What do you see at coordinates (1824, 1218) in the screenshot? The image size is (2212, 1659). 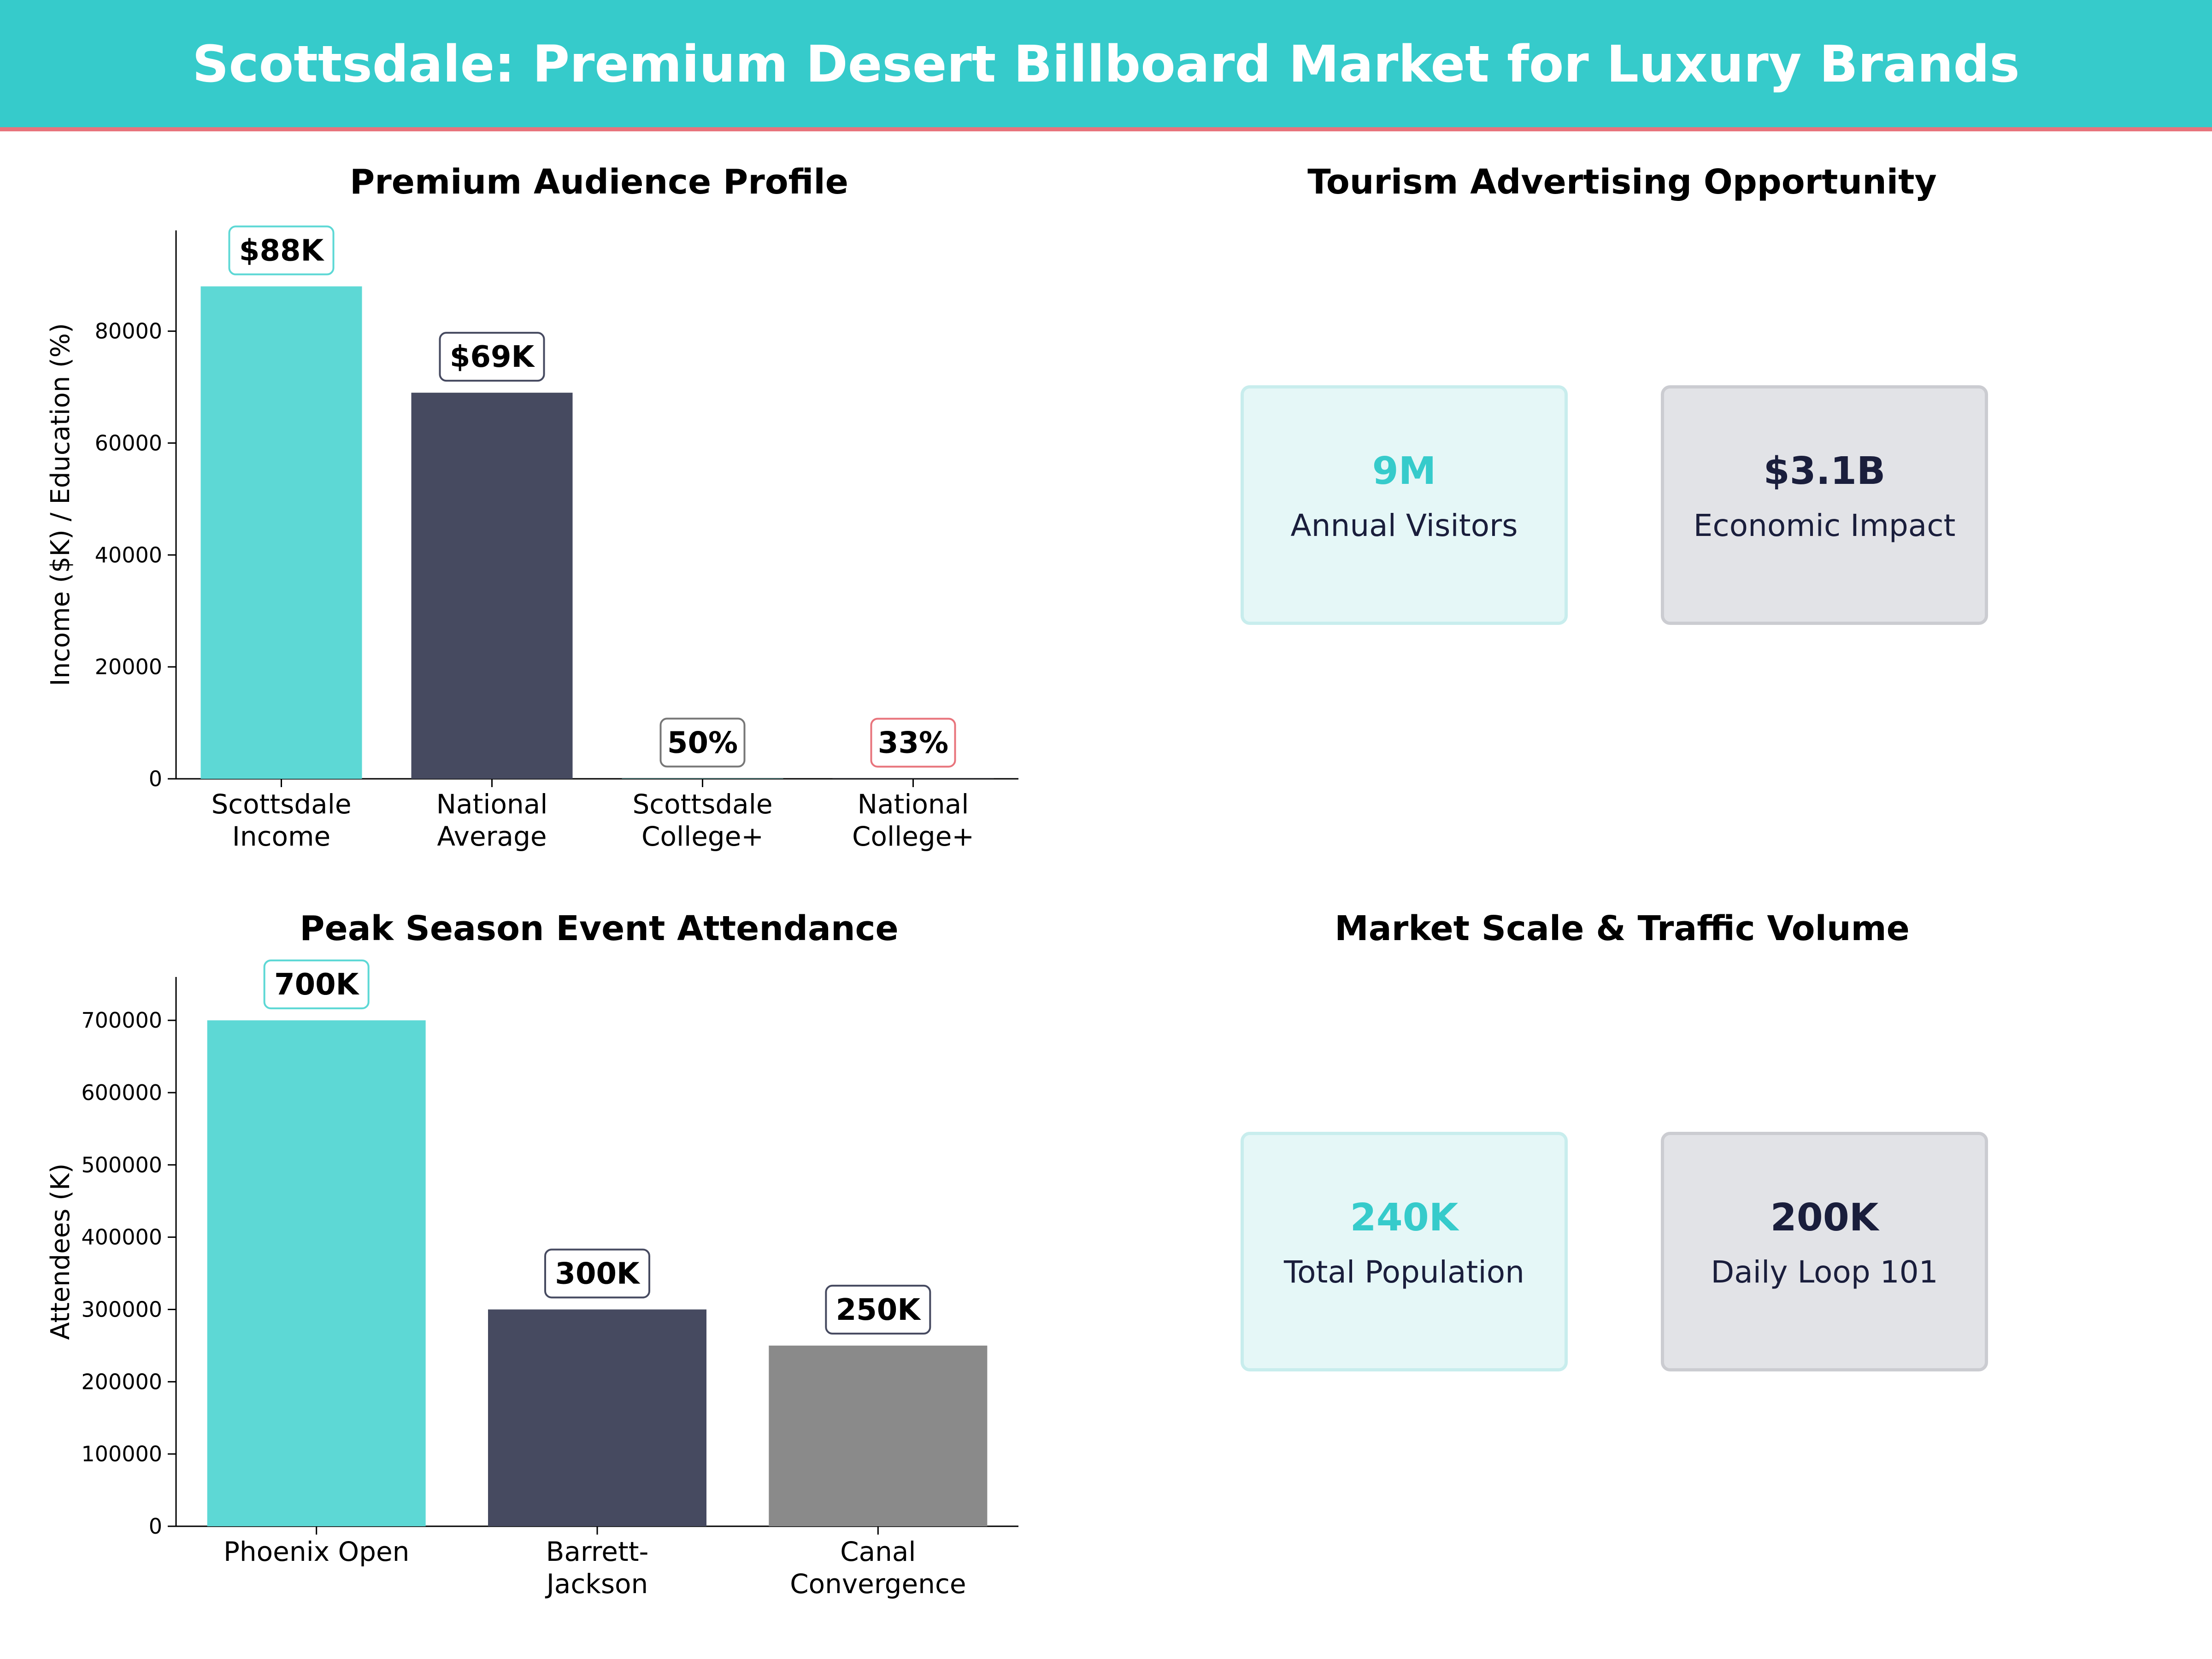 I see `daily-loop-101-value: 200K` at bounding box center [1824, 1218].